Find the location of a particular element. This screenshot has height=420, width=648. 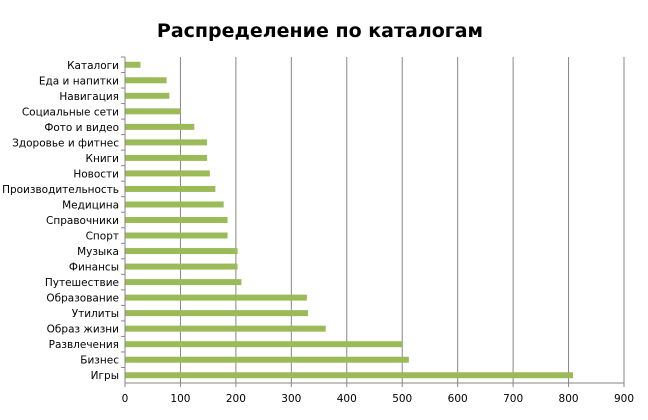

x-tick-label: 900 is located at coordinates (624, 399).